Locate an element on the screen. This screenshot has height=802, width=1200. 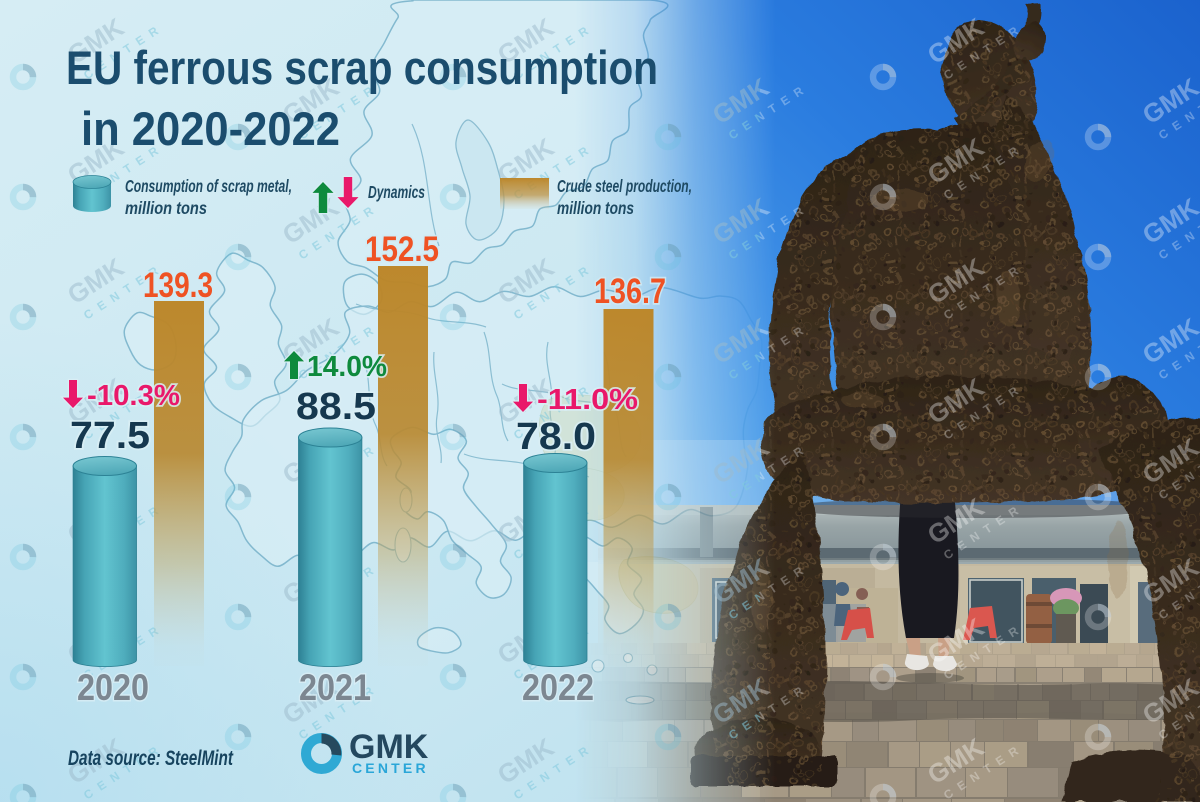
svg-text: Crude steel production, is located at coordinates (624, 186).